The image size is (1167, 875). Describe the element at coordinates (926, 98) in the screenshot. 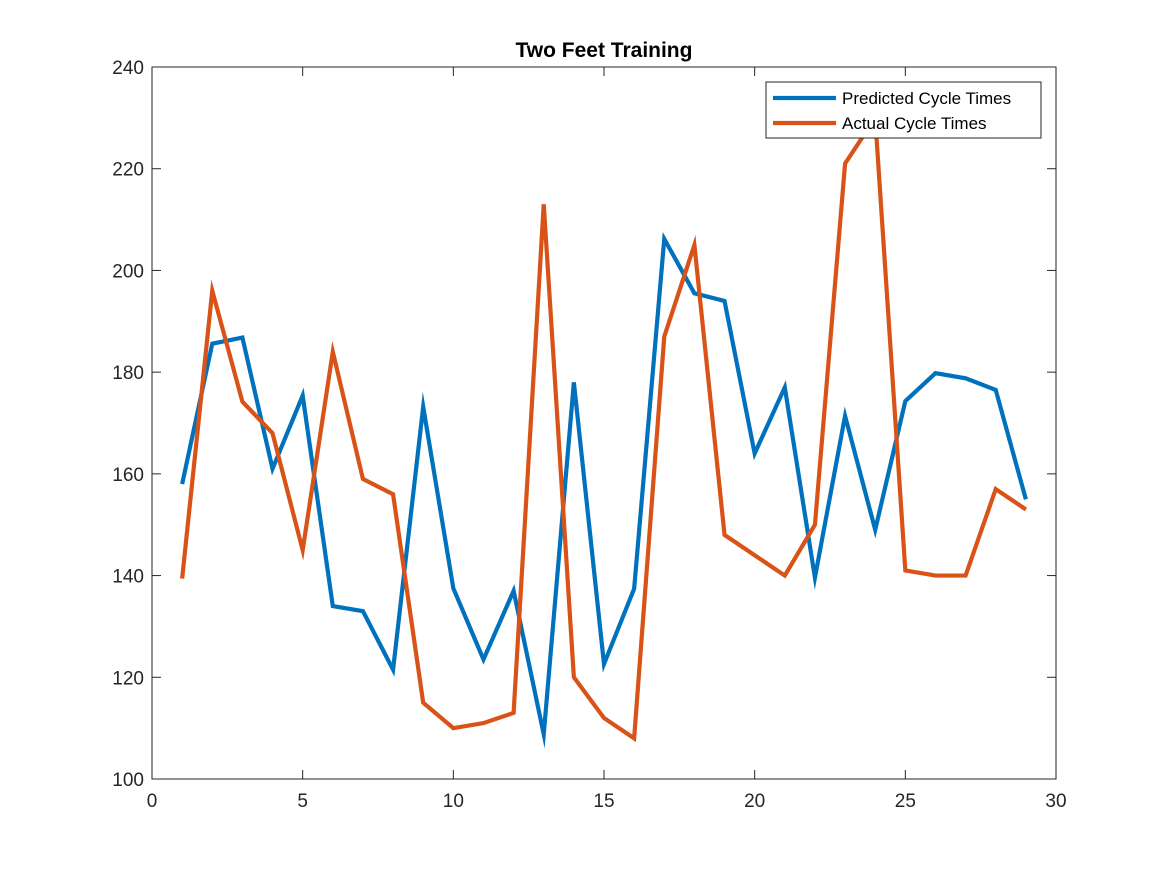

I see `legend-label-1: Predicted Cycle Times` at that location.